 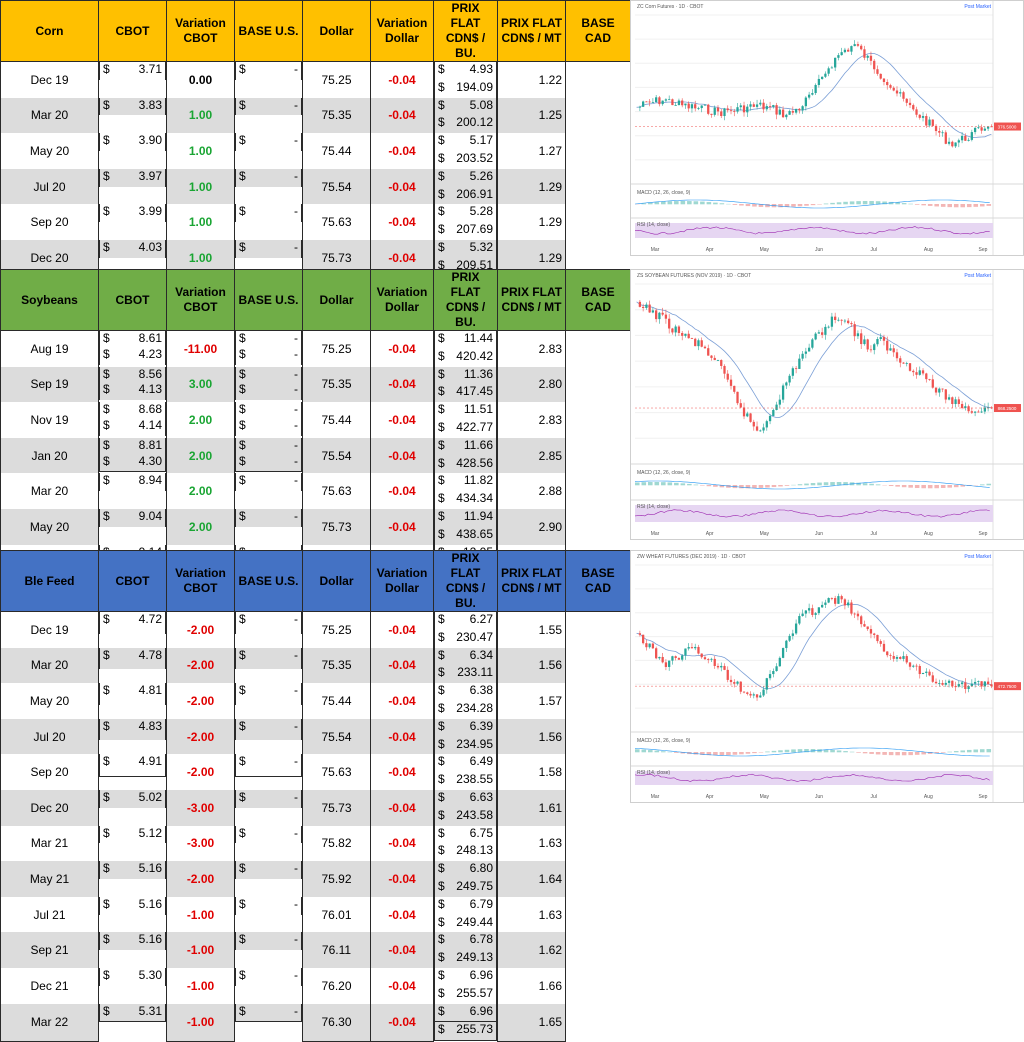 I want to click on rsi-band, so click(x=814, y=513).